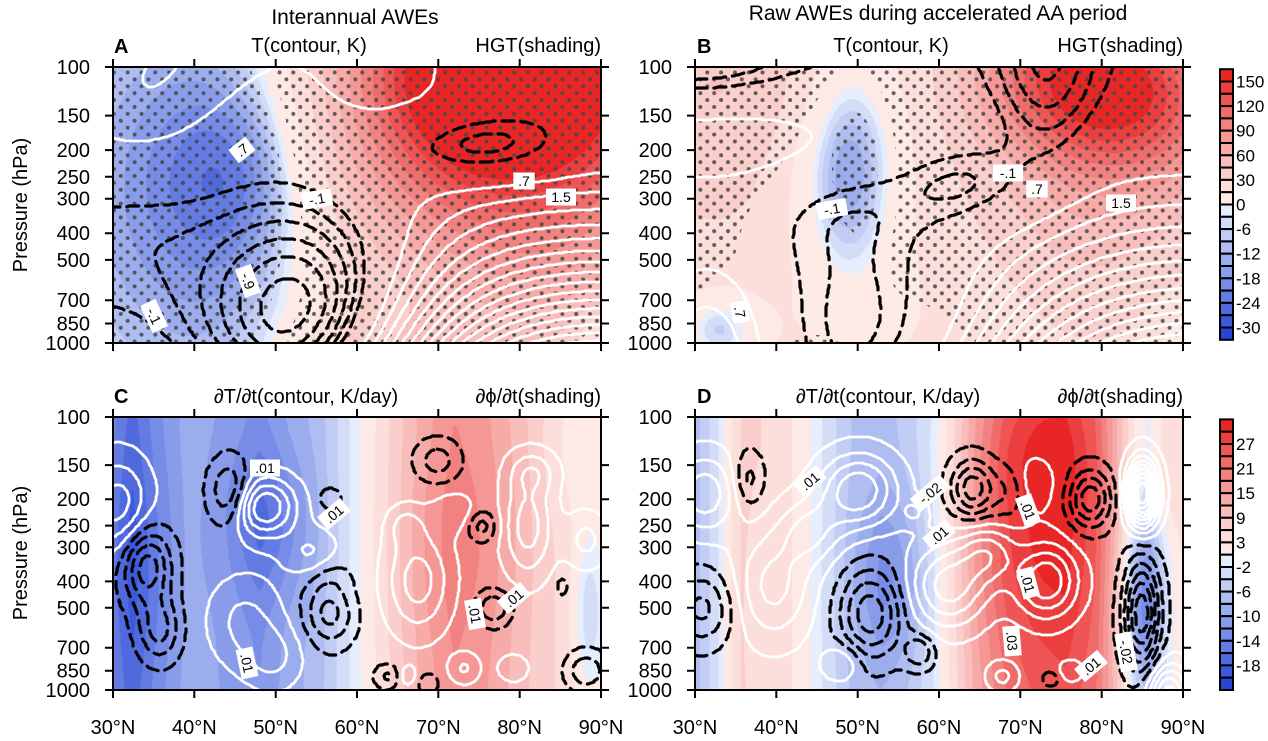 This screenshot has width=1268, height=741. I want to click on svg-text: 15, so click(1245, 493).